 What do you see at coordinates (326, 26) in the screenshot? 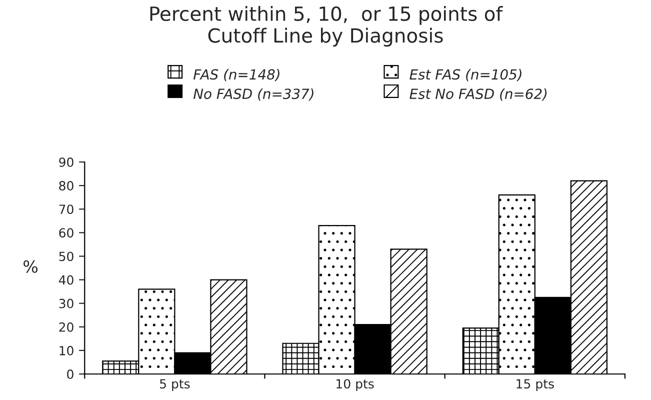
I see `chart-title: Percent within 5, 10, or 15 points of Cutoff Line by Diagnosis` at bounding box center [326, 26].